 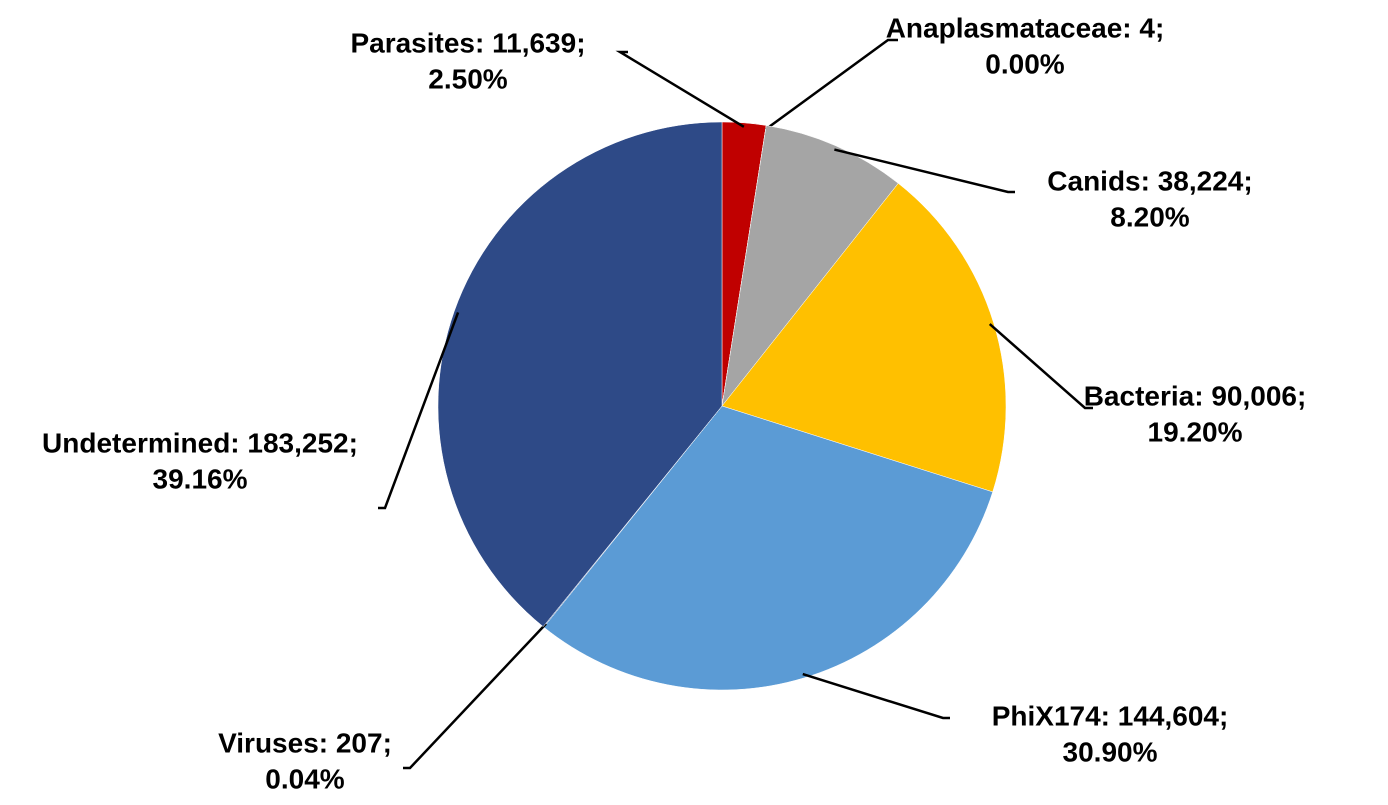 What do you see at coordinates (200, 442) in the screenshot?
I see `data-label: Undetermined: 183,252;` at bounding box center [200, 442].